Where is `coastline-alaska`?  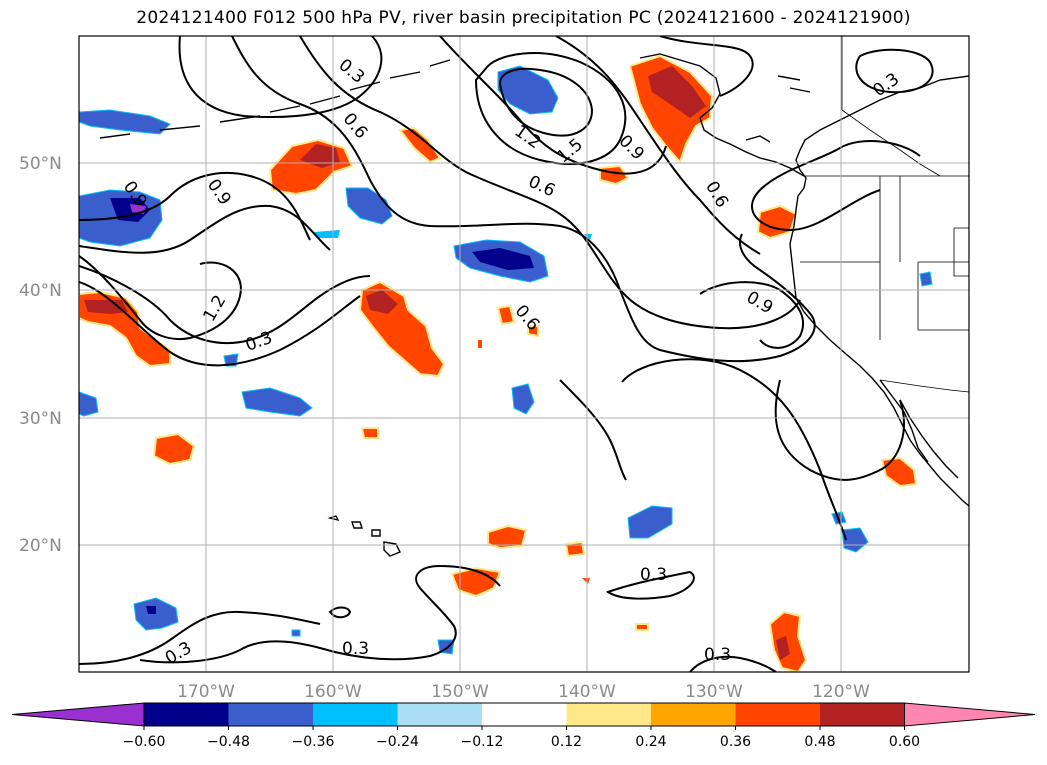 coastline-alaska is located at coordinates (722, 115).